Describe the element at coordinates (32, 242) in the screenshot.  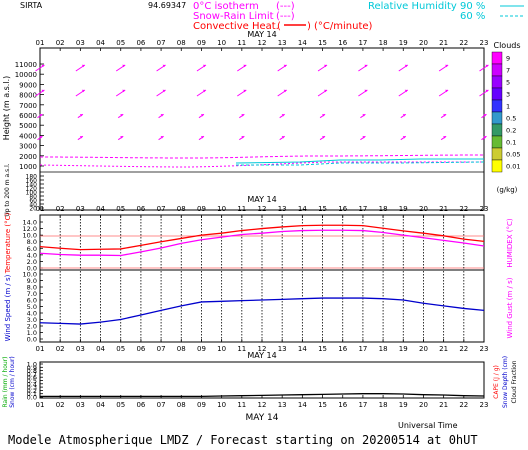
I see `temp-y-tick-label: 8.0` at that location.